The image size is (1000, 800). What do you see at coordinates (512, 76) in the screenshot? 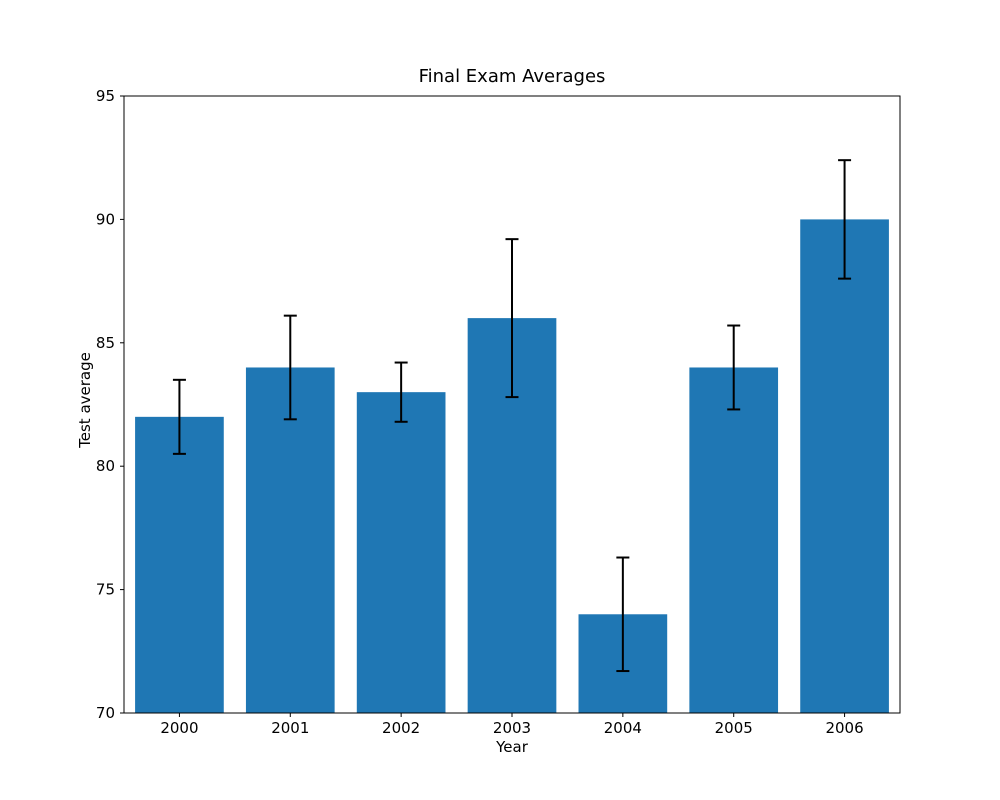
I see `chart-title: Final Exam Averages` at bounding box center [512, 76].